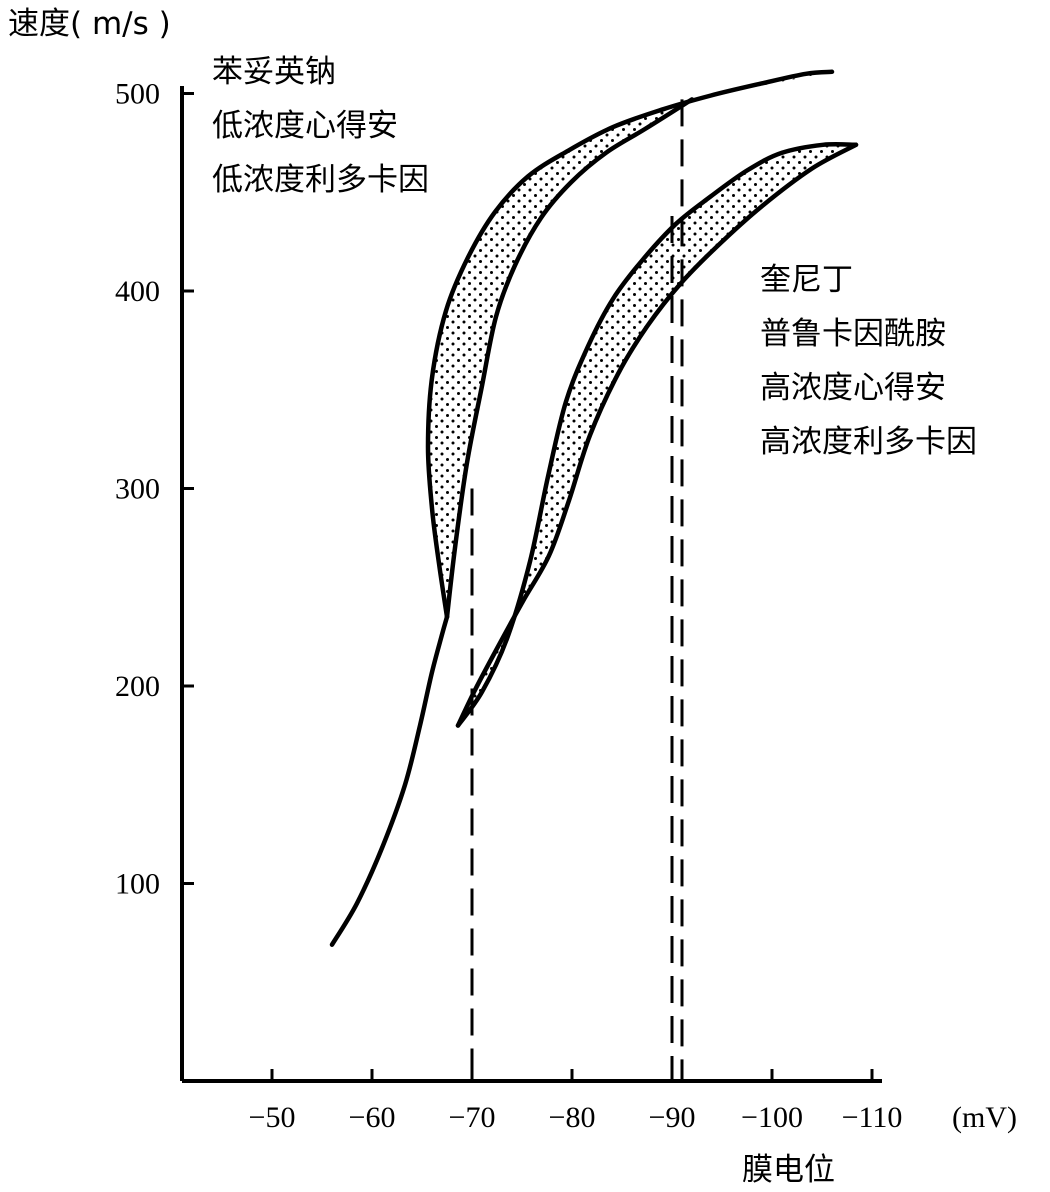 The image size is (1050, 1192). What do you see at coordinates (853, 334) in the screenshot?
I see `annotation-group-2-line-2: 普鲁卡因酰胺` at bounding box center [853, 334].